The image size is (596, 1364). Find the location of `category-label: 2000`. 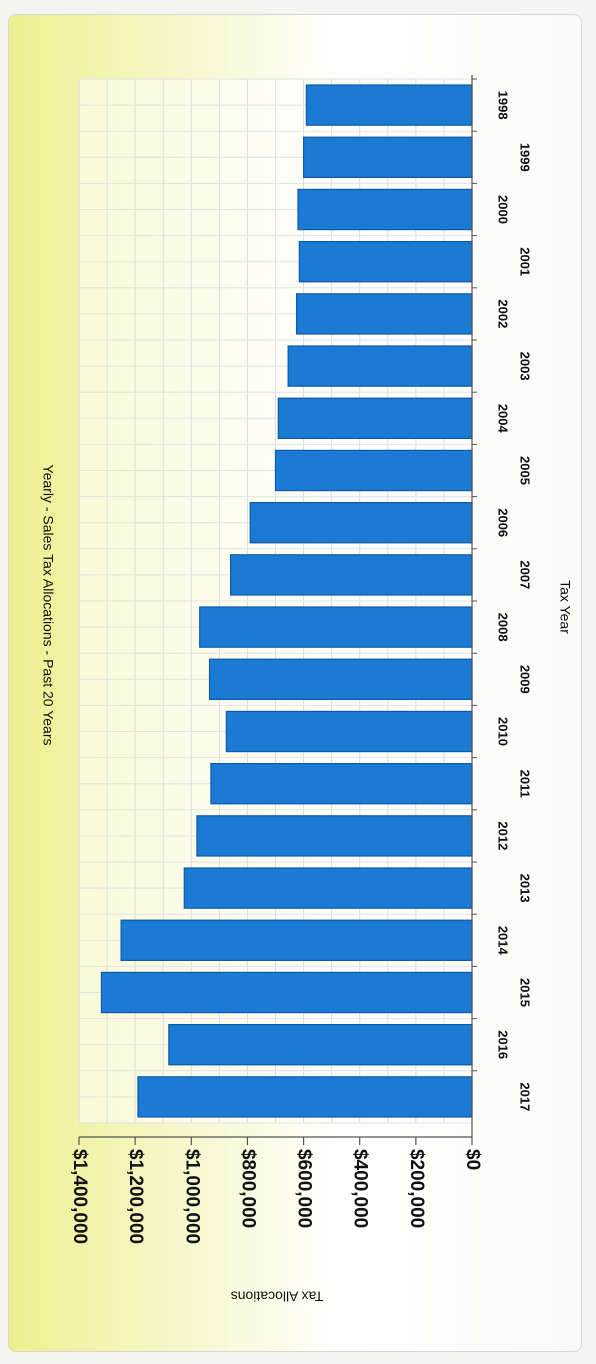

category-label: 2000 is located at coordinates (503, 209).